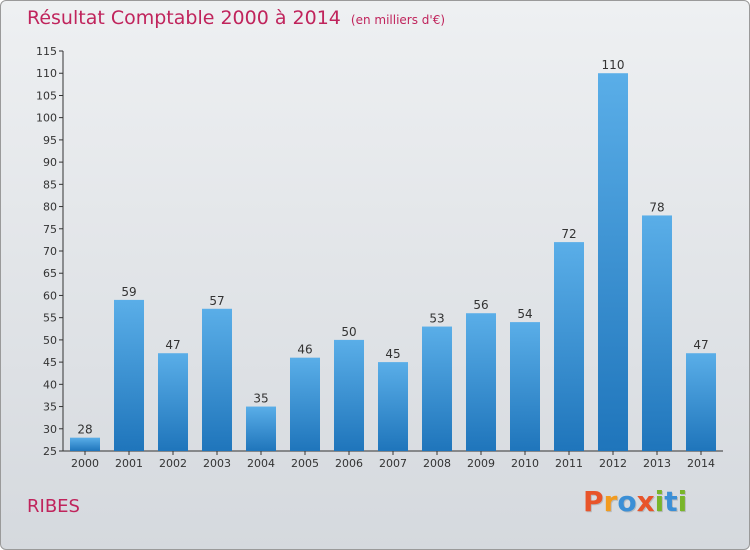  I want to click on x-tick-label: 2012, so click(613, 463).